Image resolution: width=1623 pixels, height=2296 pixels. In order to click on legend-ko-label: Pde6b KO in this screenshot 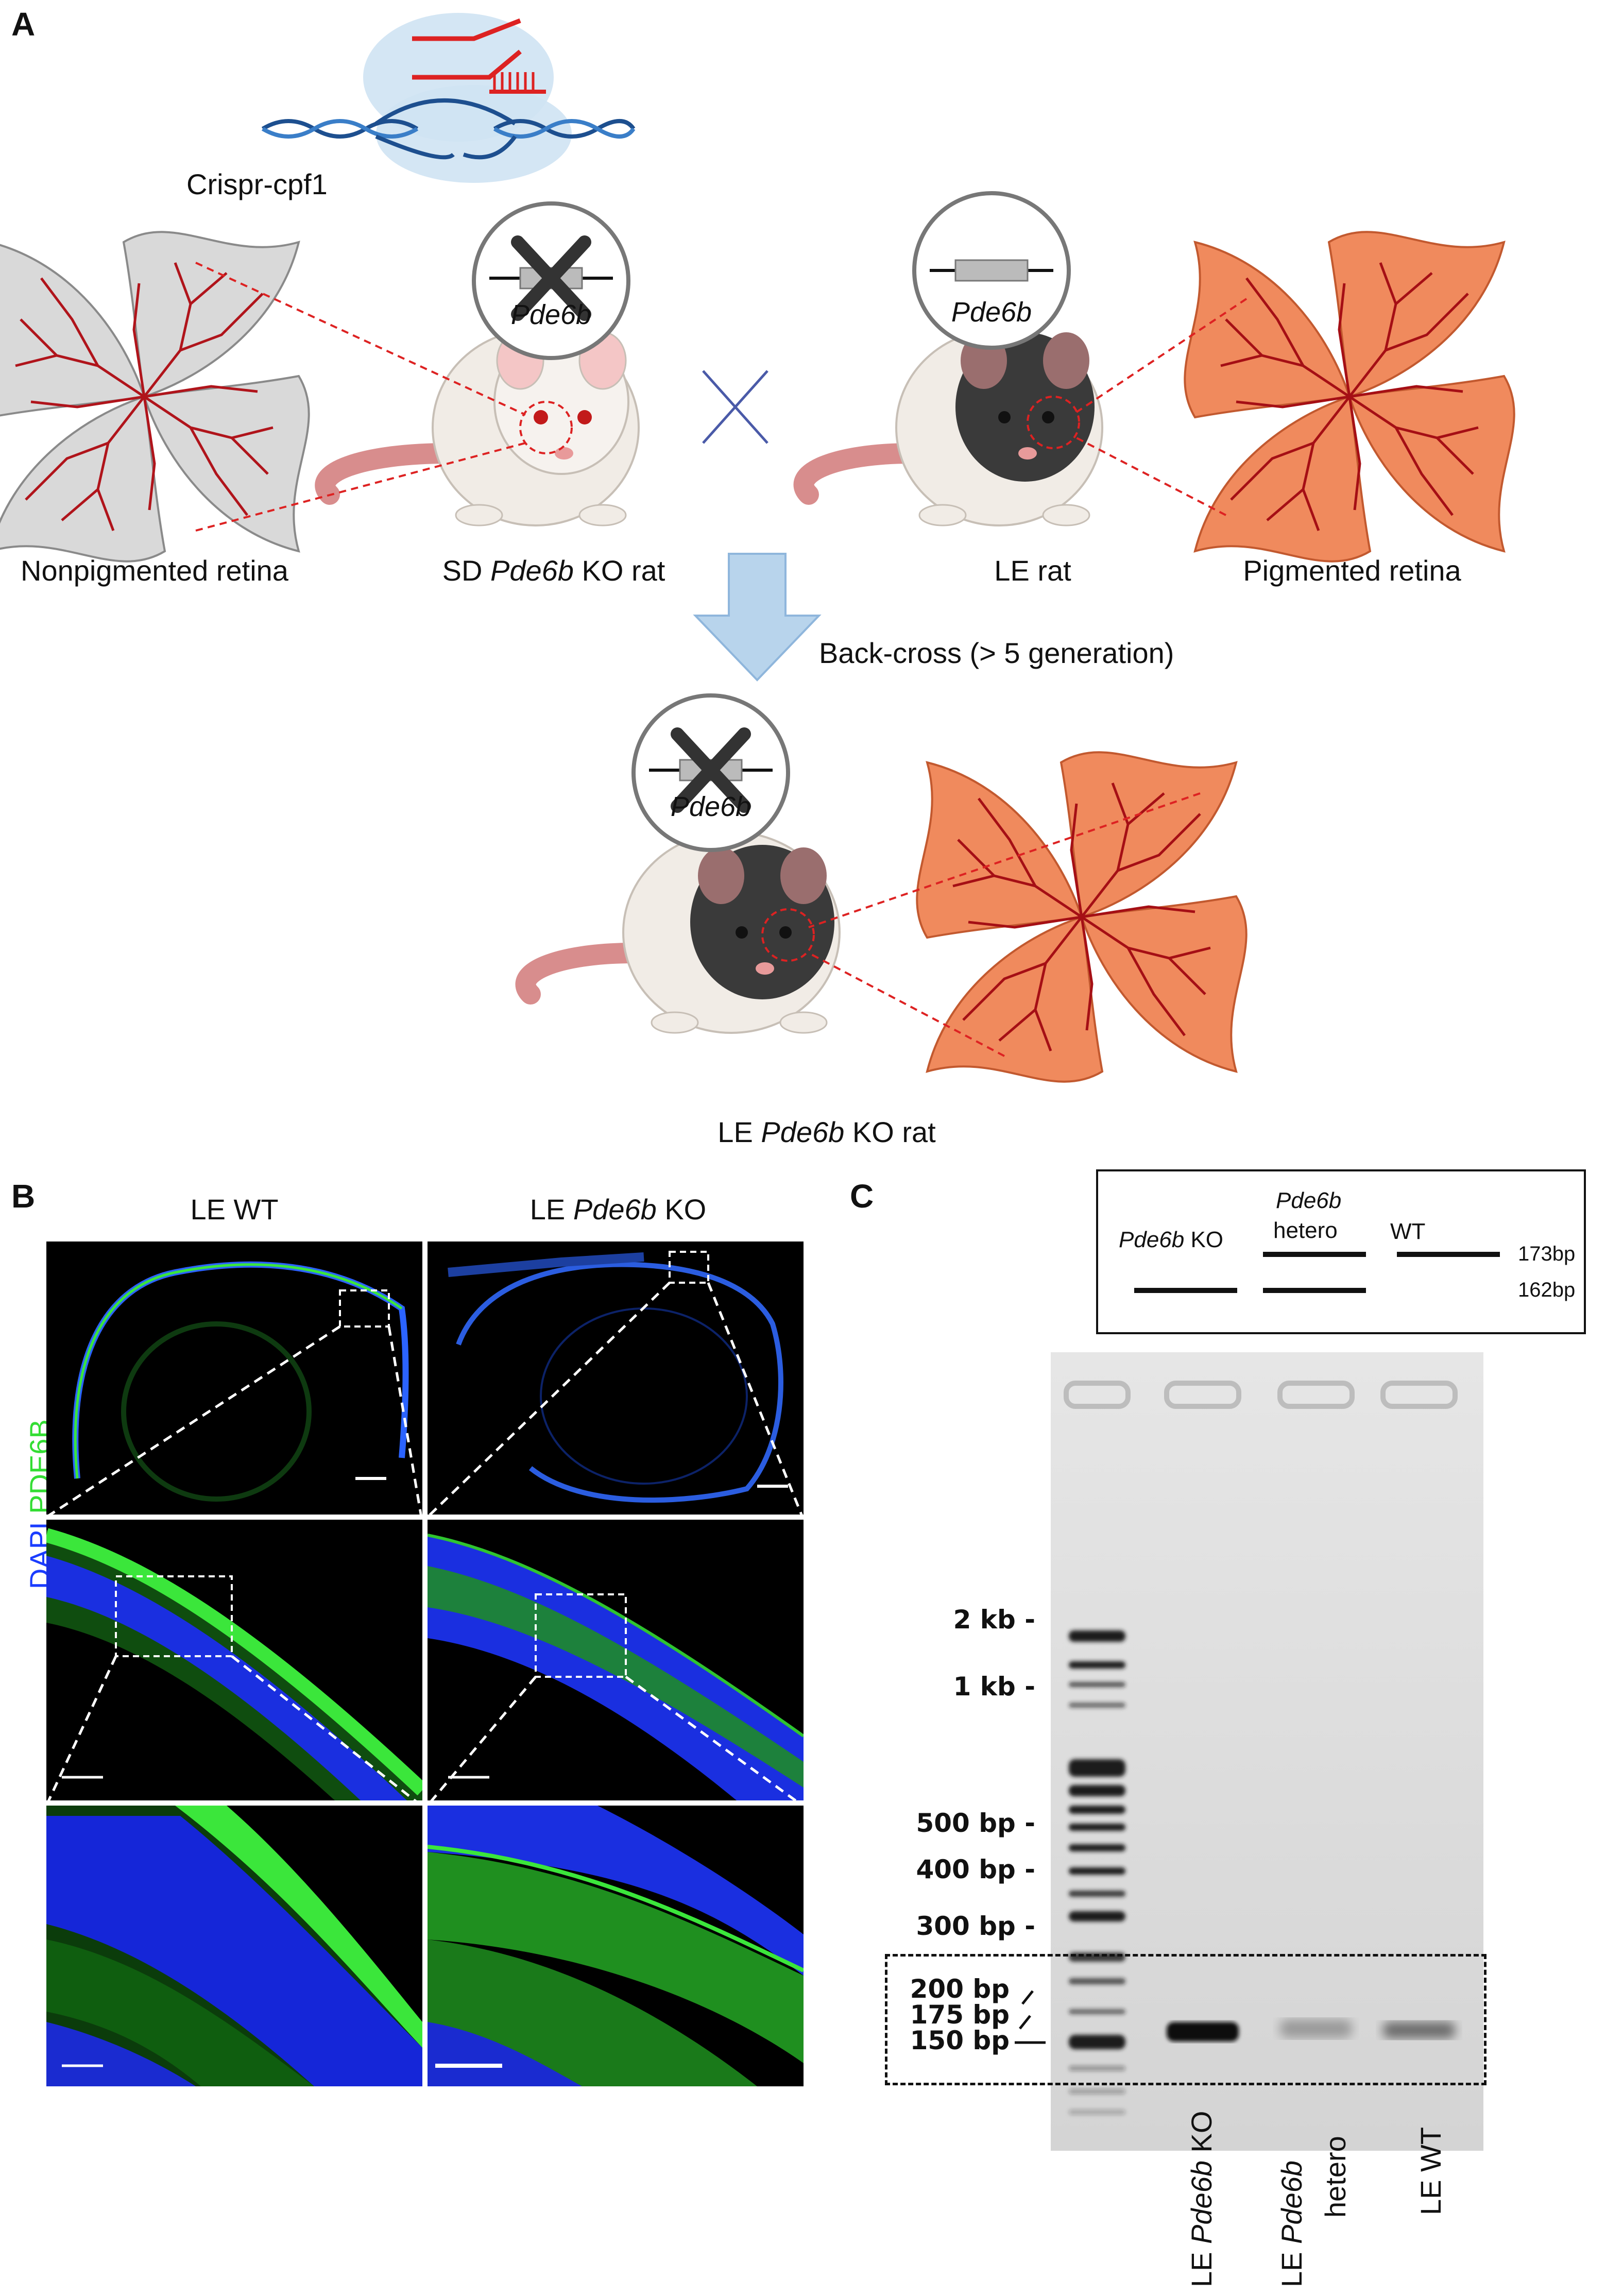, I will do `click(1171, 1239)`.